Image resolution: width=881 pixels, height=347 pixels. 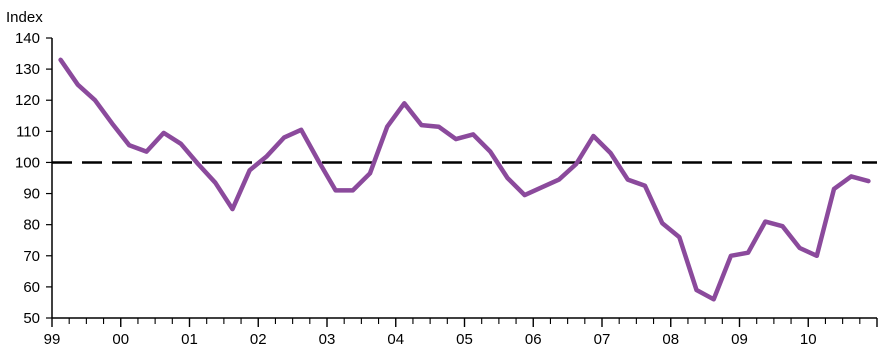 What do you see at coordinates (31, 225) in the screenshot?
I see `y-tick-label: 80` at bounding box center [31, 225].